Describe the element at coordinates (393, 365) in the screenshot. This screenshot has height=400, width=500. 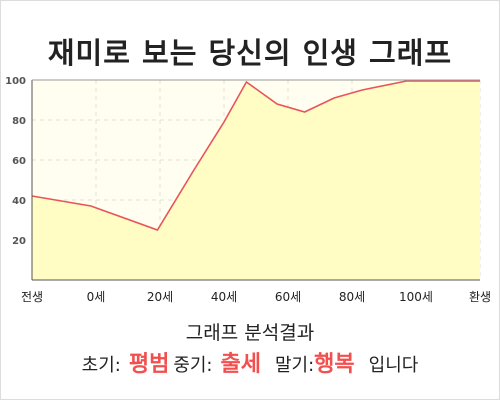
I see `result-ending: 입니다` at that location.